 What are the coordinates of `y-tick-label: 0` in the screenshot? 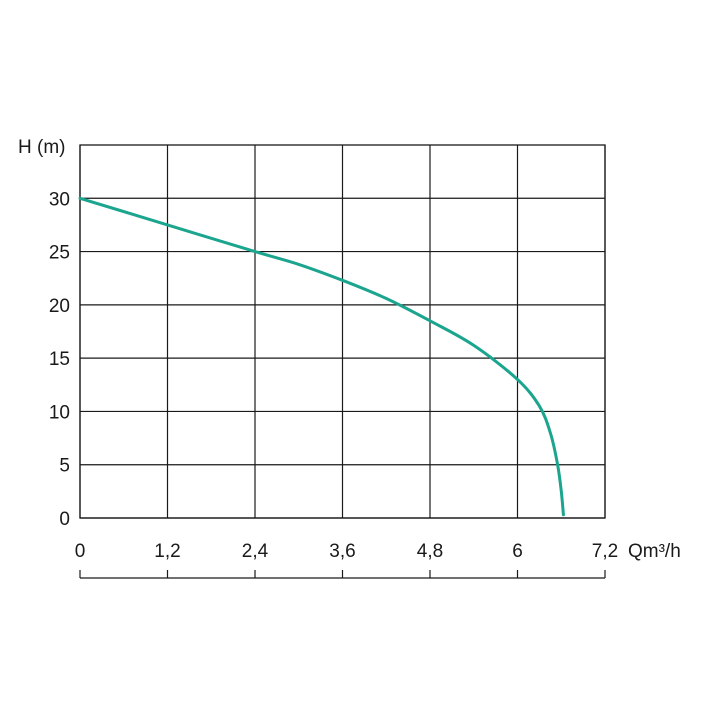 It's located at (64, 519).